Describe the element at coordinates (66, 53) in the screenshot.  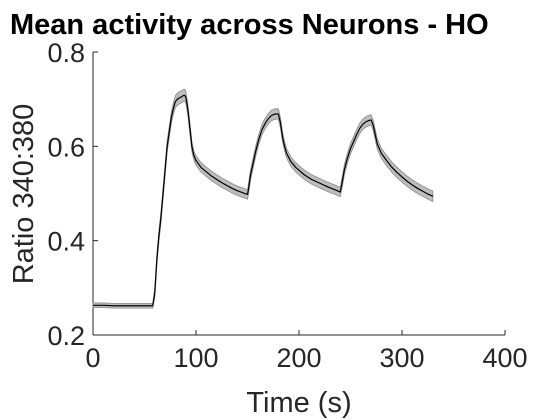
I see `y-tick-label: 0.8` at that location.